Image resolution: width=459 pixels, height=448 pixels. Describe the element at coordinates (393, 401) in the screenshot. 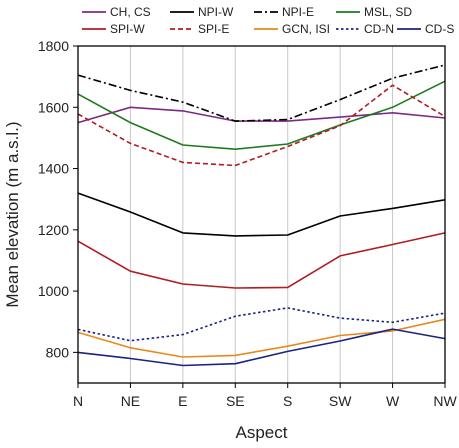

I see `x-tick-label-w: W` at that location.